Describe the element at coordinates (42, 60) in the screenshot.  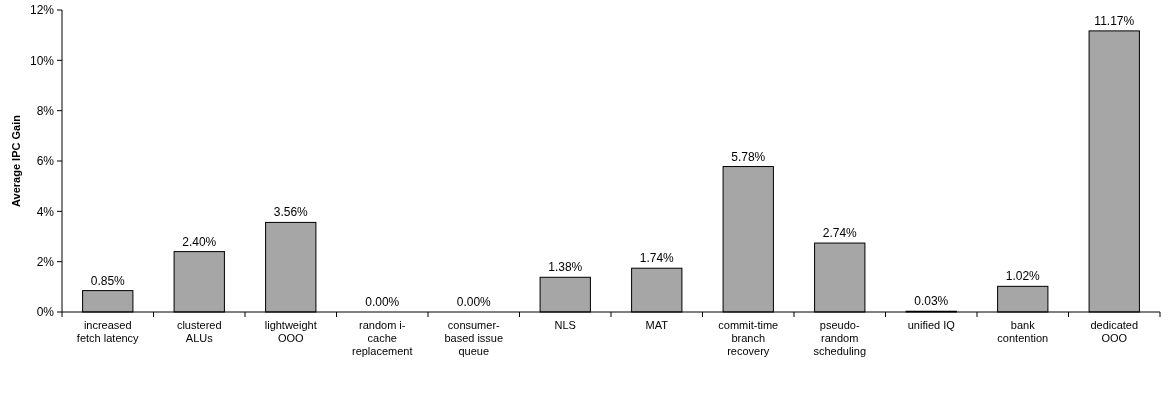
I see `y-tick-label: 10%` at that location.